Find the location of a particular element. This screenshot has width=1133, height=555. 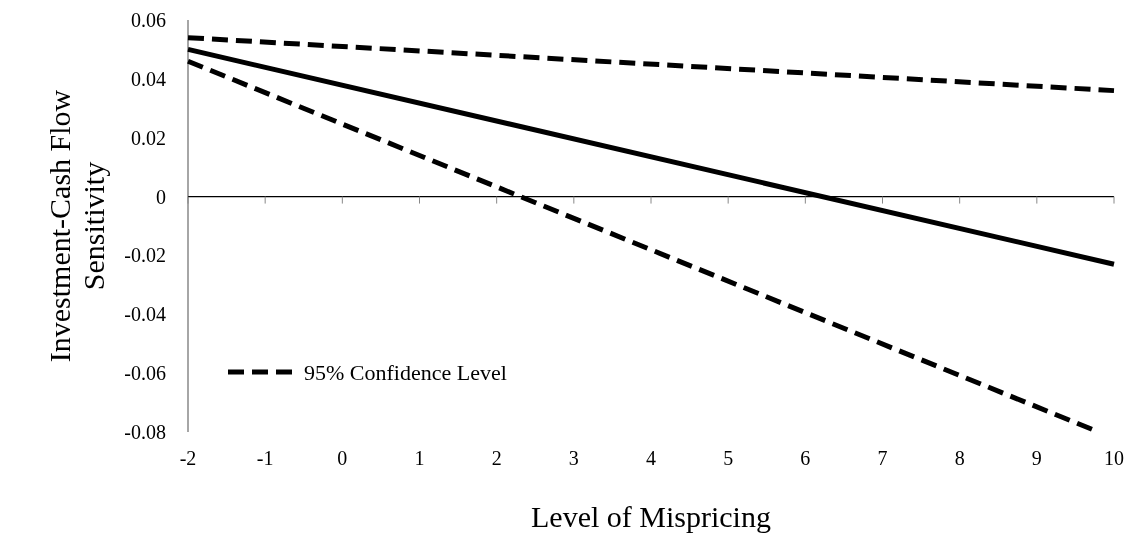

x-axis-title: Level of Mispricing is located at coordinates (651, 516).